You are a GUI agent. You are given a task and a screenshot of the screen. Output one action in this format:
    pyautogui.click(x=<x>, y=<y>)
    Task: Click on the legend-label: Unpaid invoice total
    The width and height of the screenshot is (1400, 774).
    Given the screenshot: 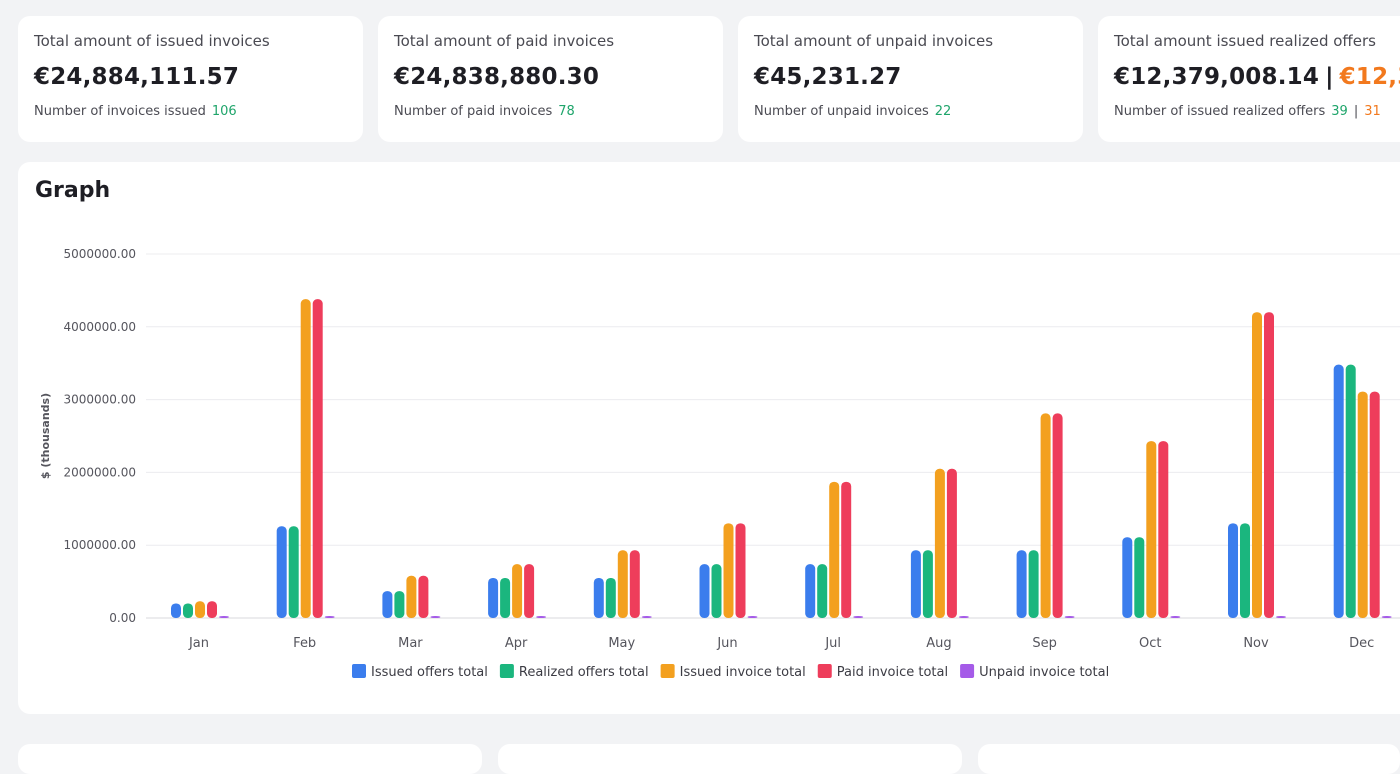 What is the action you would take?
    pyautogui.click(x=1044, y=672)
    